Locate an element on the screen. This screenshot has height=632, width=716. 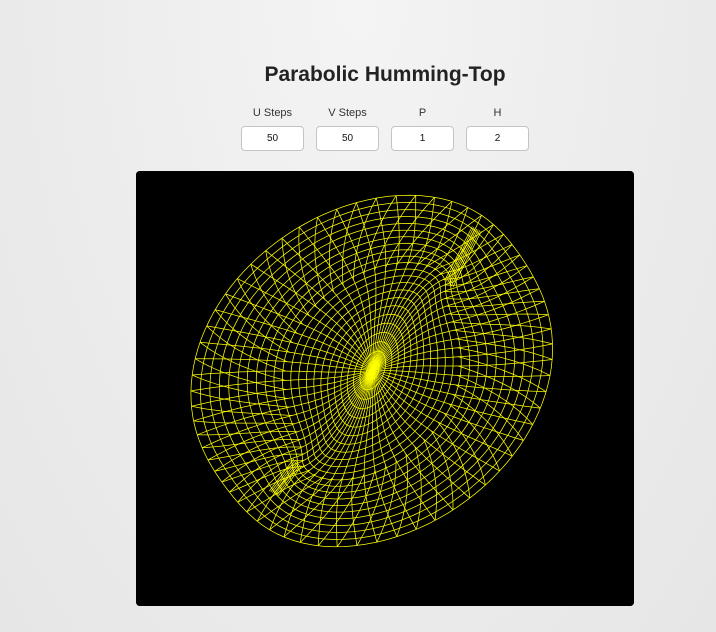
p-control: P is located at coordinates (422, 128).